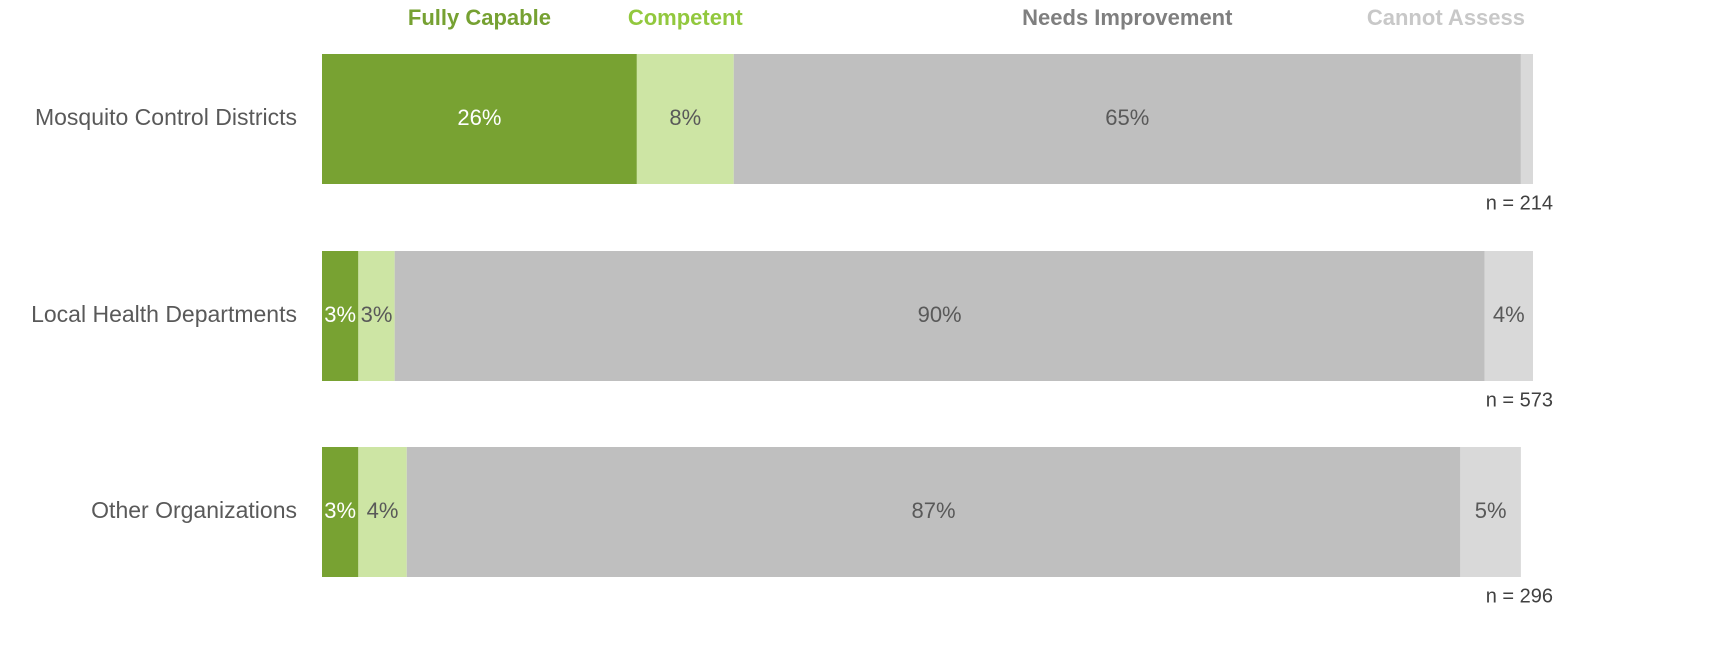 This screenshot has width=1711, height=666. Describe the element at coordinates (194, 510) in the screenshot. I see `category-label: Other Organizations` at that location.